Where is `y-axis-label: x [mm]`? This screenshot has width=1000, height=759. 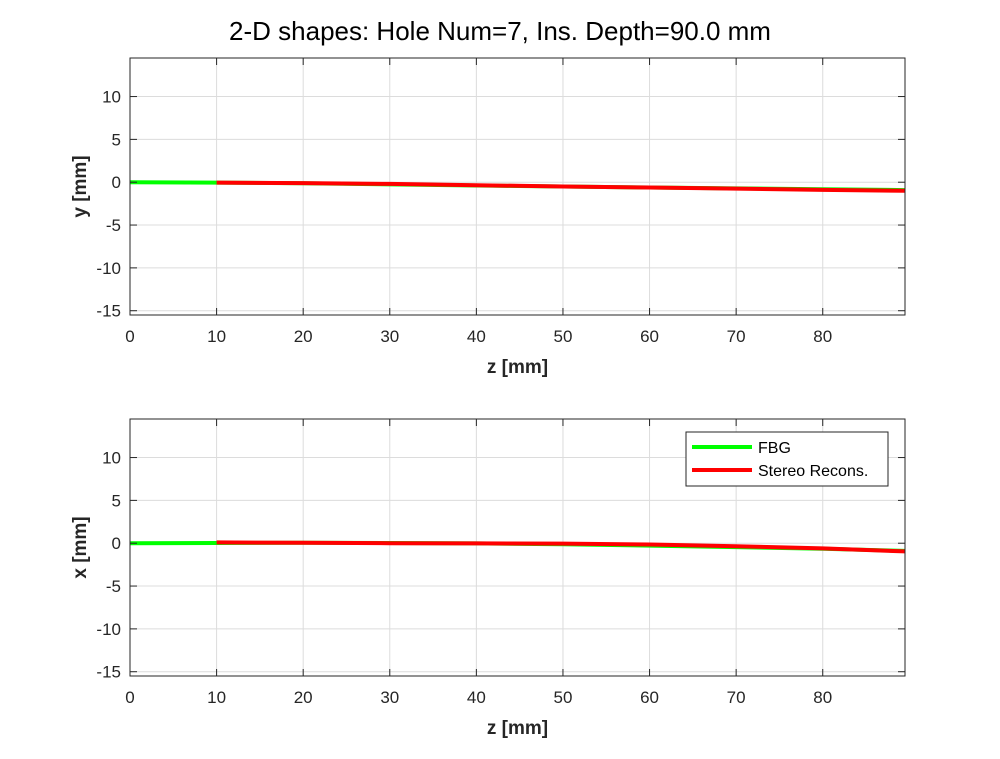 y-axis-label: x [mm] is located at coordinates (80, 547).